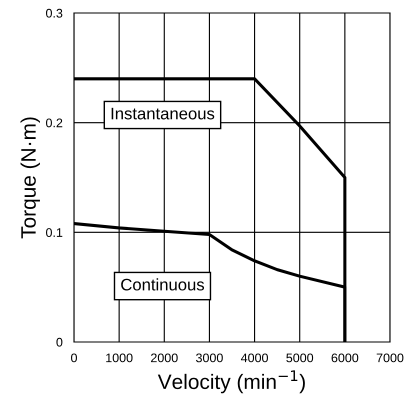 The image size is (408, 416). Describe the element at coordinates (74, 357) in the screenshot. I see `x-tick-label: 0` at that location.